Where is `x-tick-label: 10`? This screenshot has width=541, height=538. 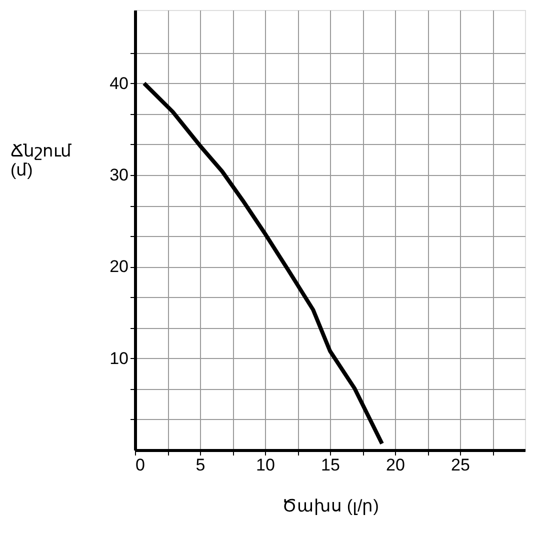
x-tick-label: 10 is located at coordinates (265, 465).